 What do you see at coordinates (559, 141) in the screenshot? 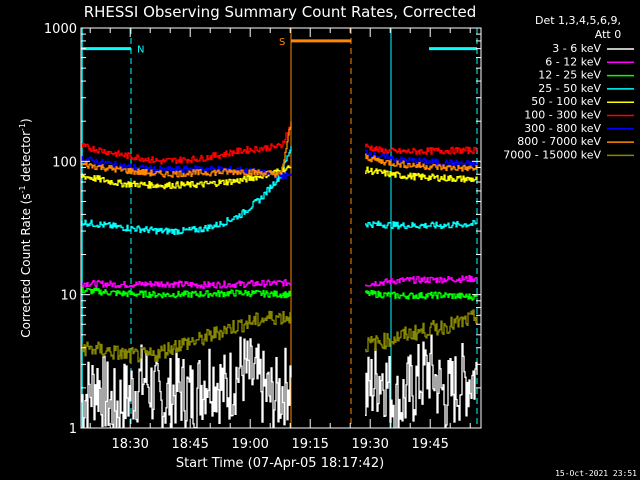
I see `legend-label: 800 - 7000 keV` at bounding box center [559, 141].